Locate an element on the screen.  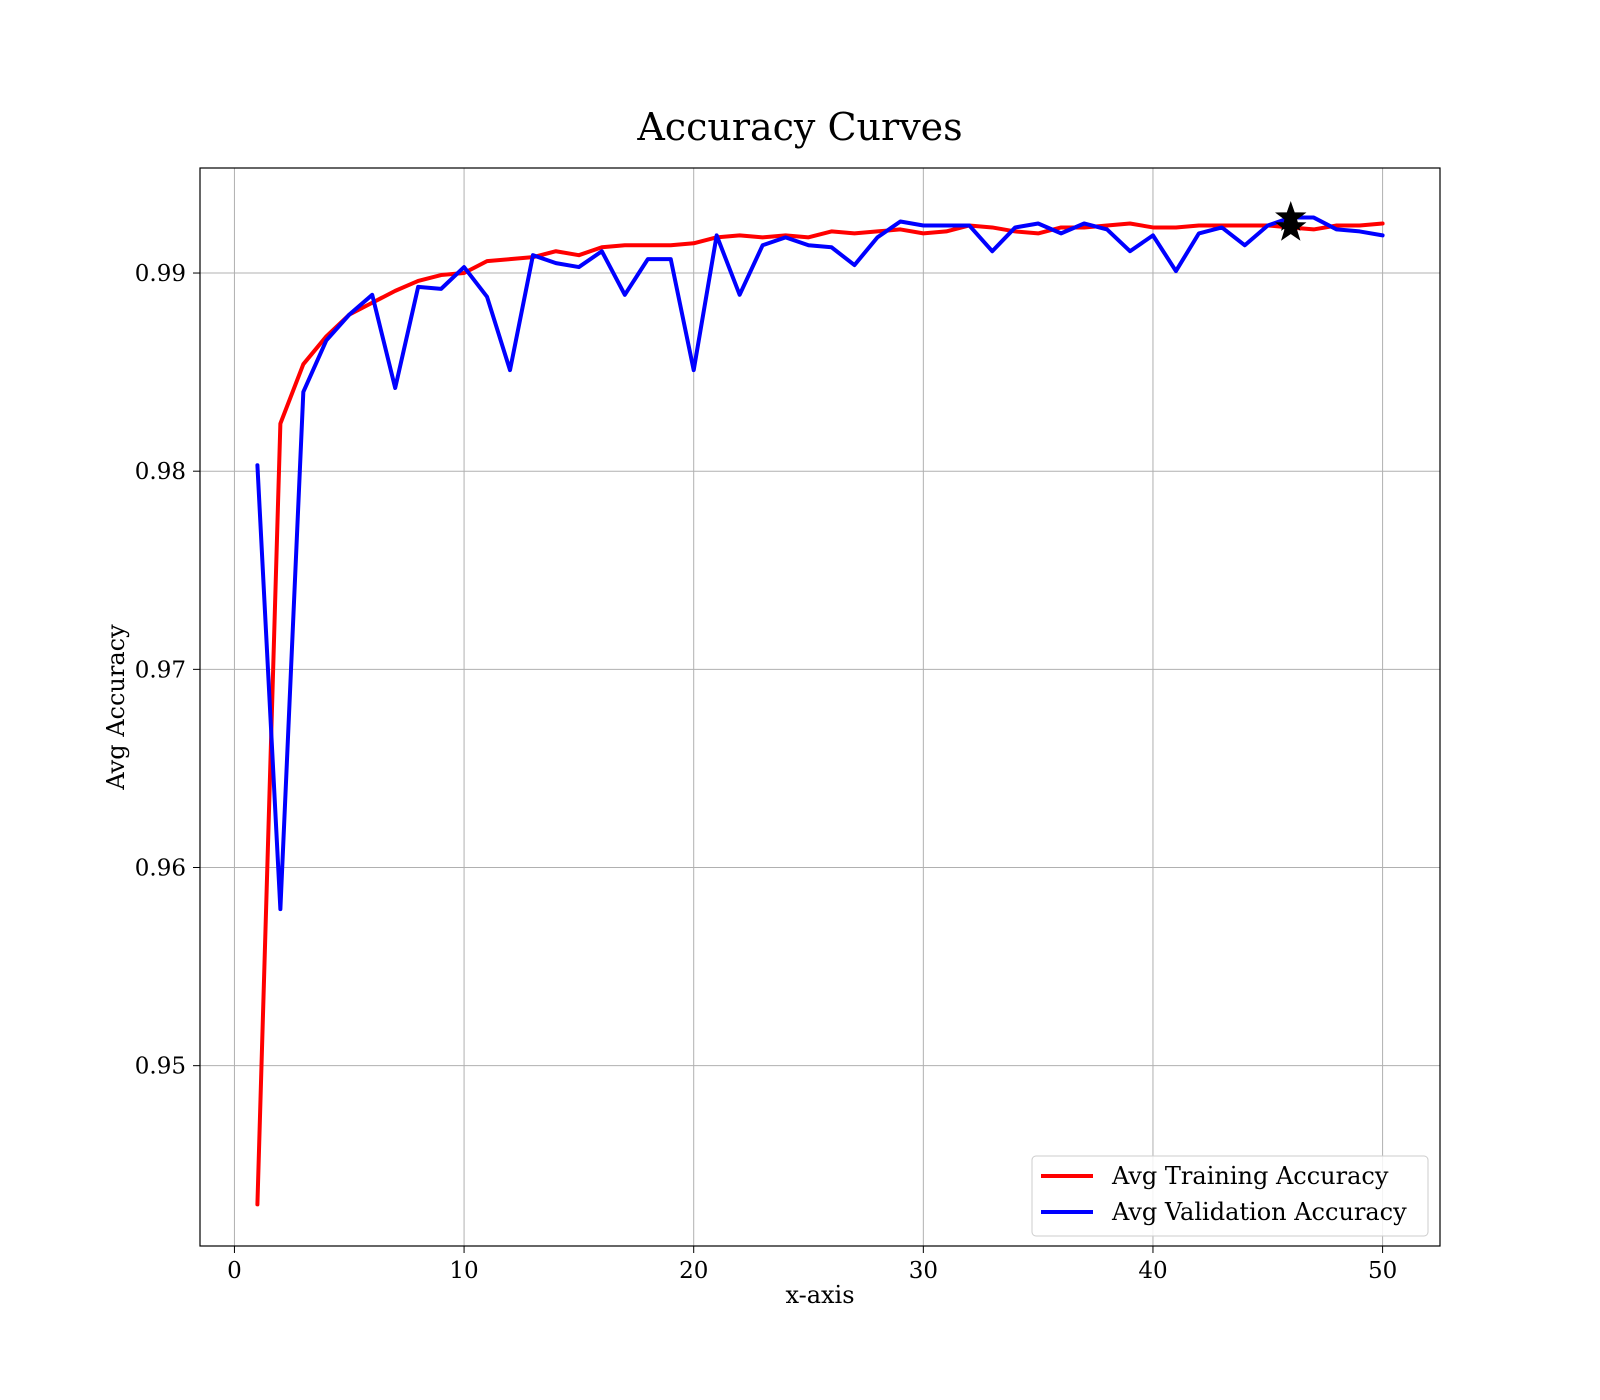
x-tick-label: 40 is located at coordinates (1152, 1271).